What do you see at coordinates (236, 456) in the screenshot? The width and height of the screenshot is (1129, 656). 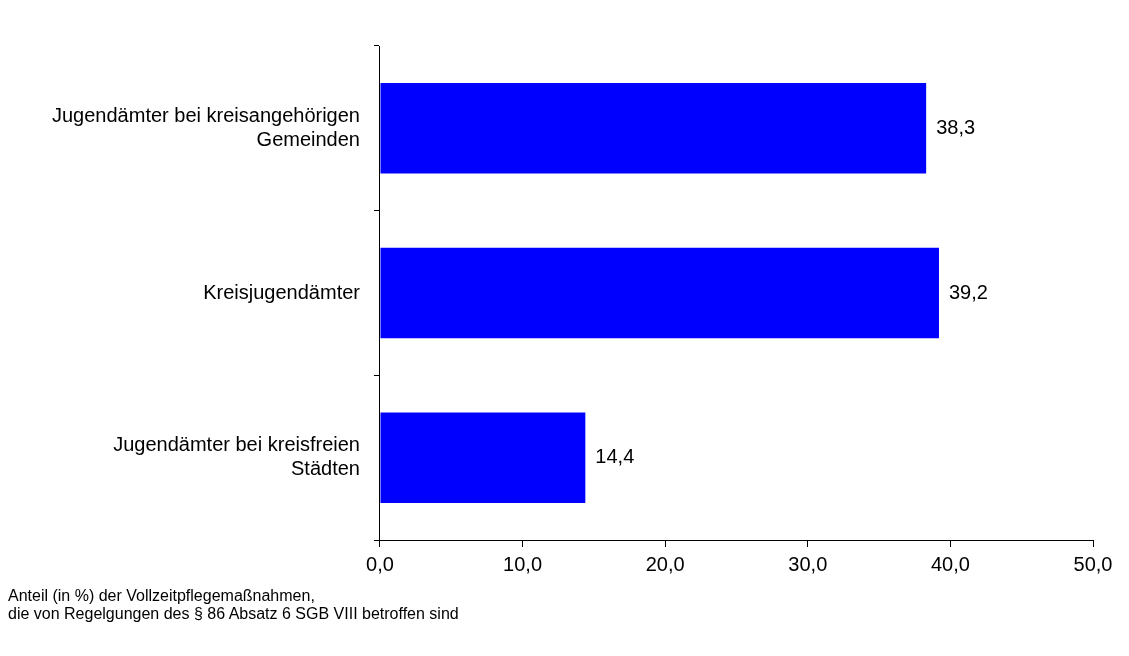 I see `y-tick-label: Jugendämter bei kreisfreien Städten` at bounding box center [236, 456].